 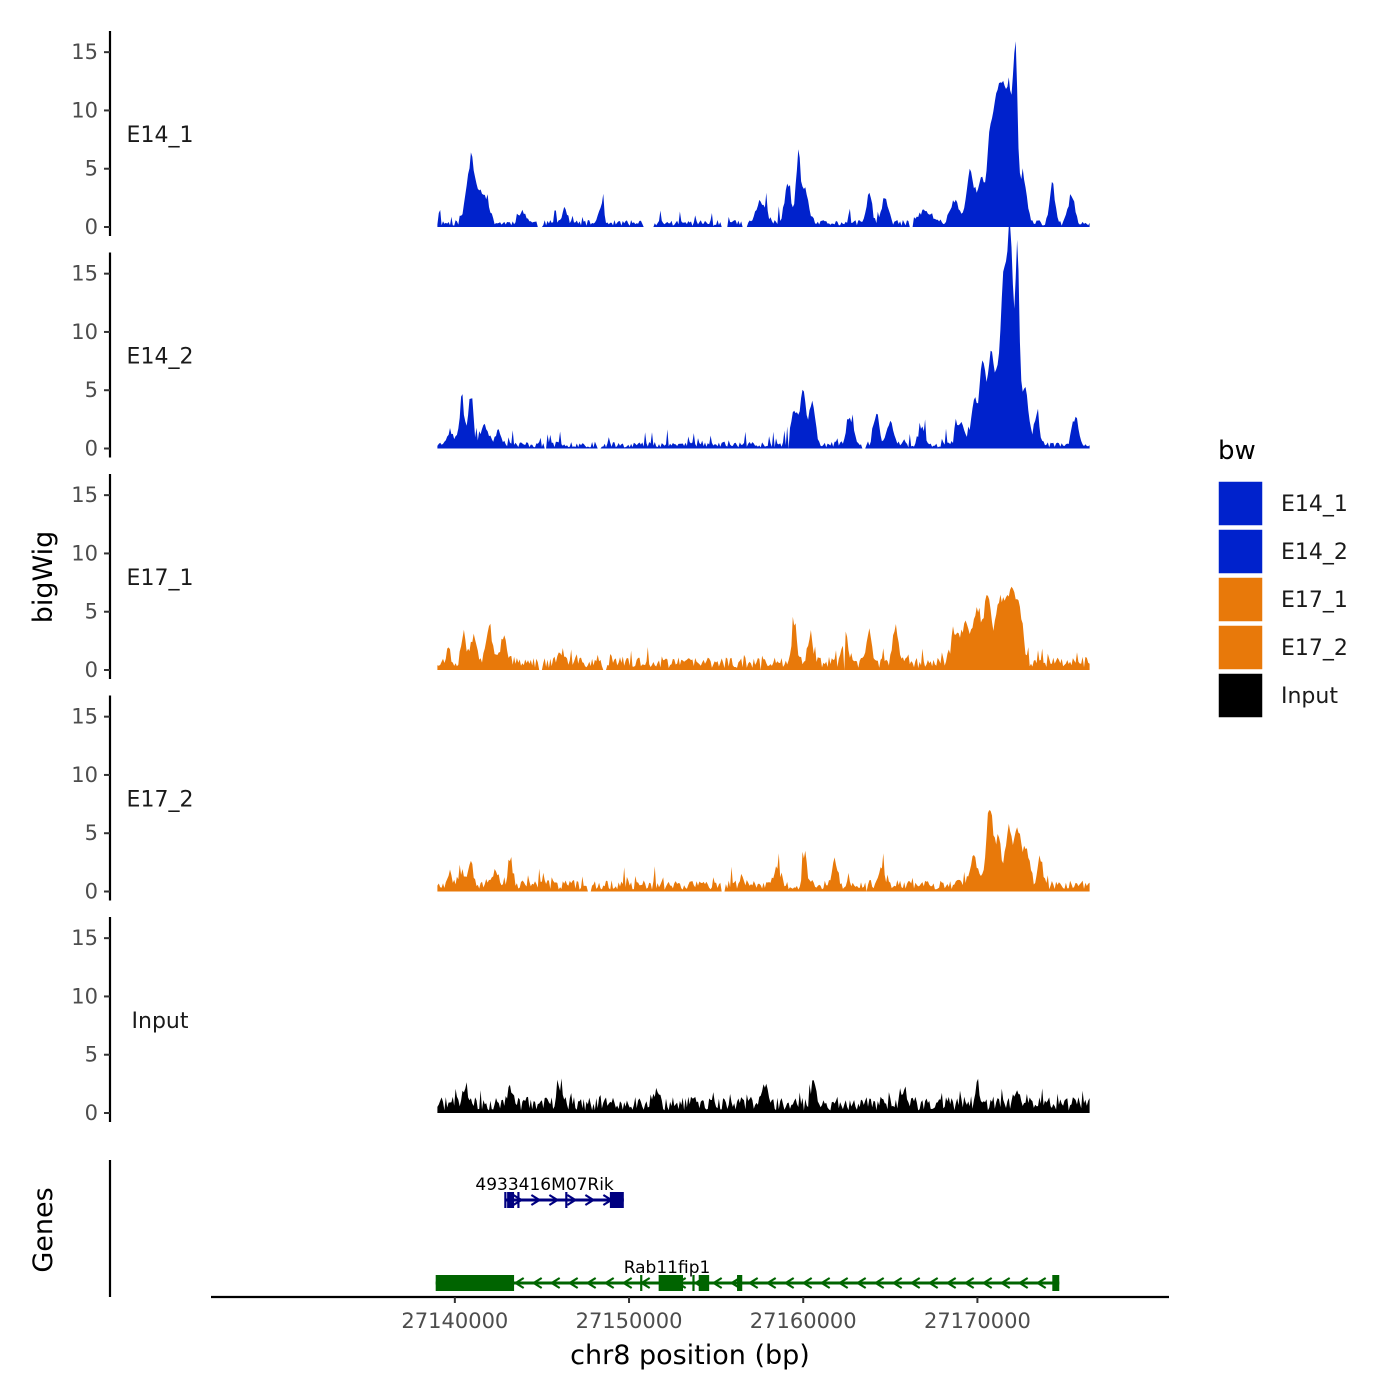 I want to click on track-e17-1: 0 5 10 15 E17_1, so click(x=580, y=578).